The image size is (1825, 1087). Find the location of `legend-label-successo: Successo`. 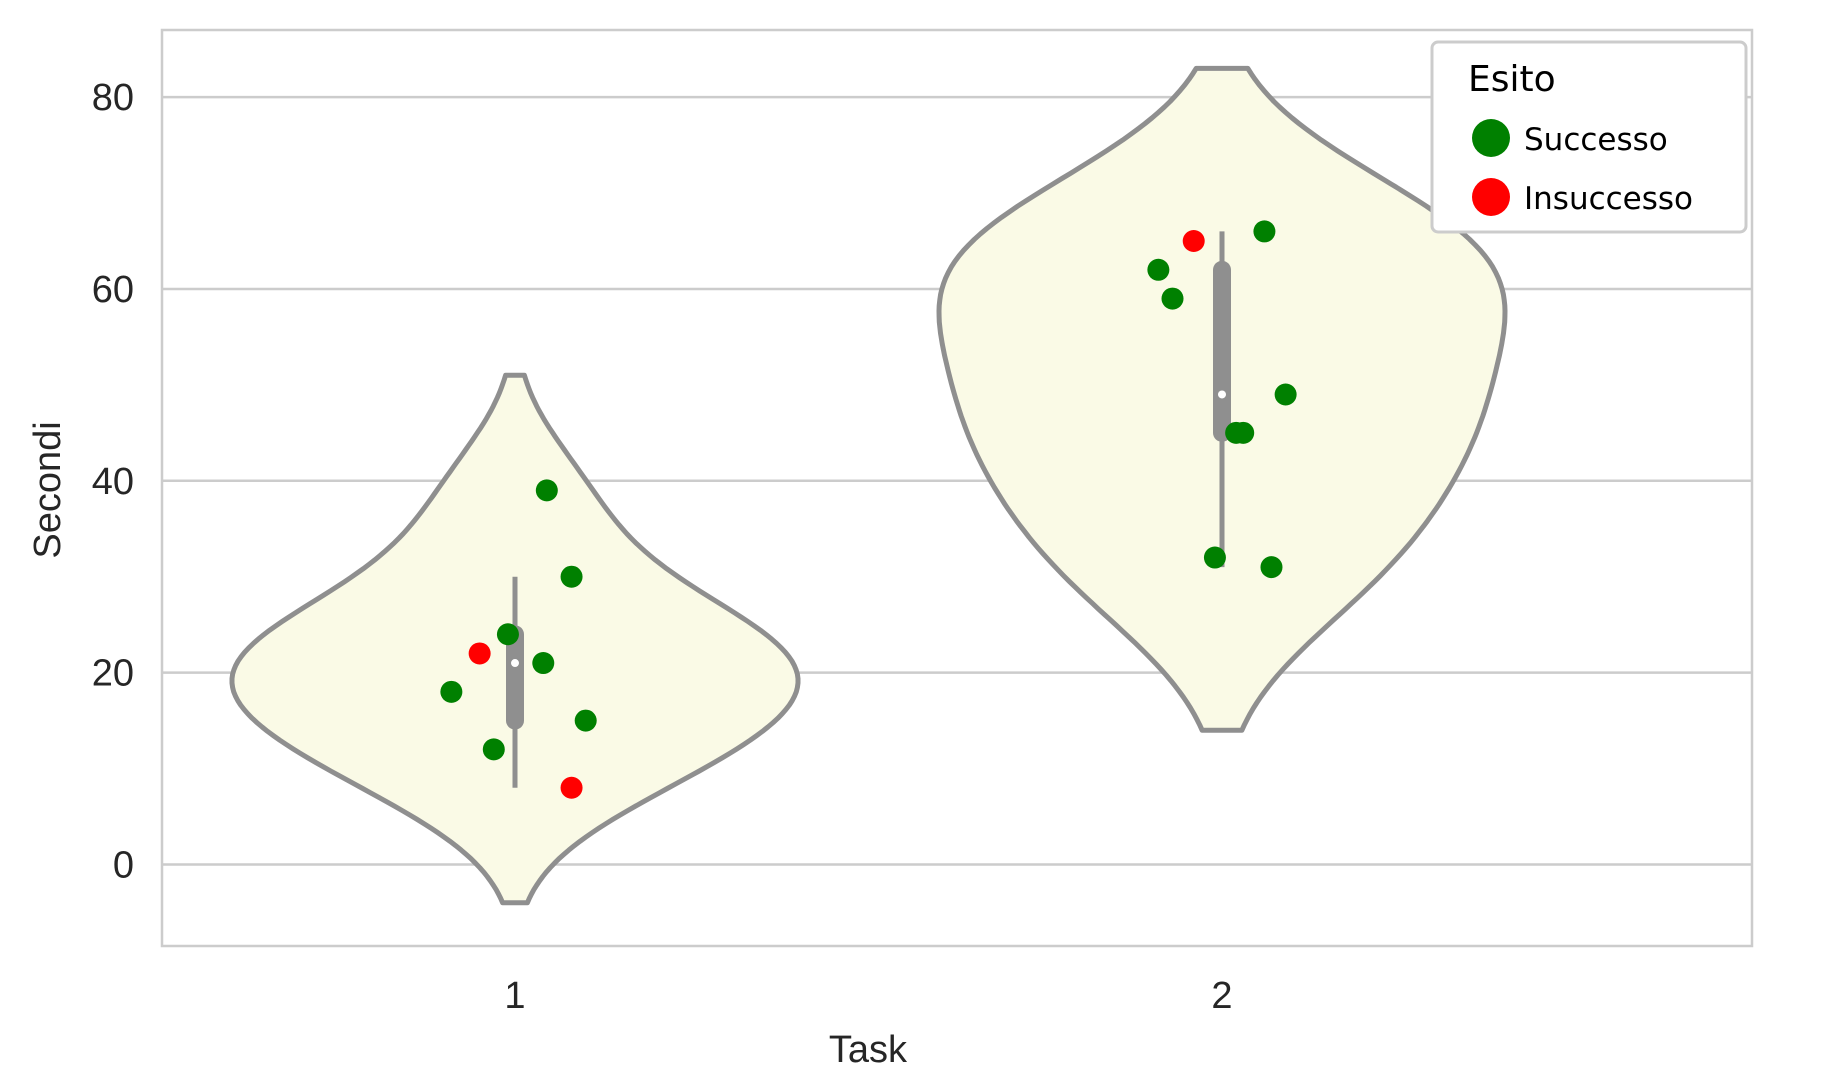

legend-label-successo: Successo is located at coordinates (1596, 140).